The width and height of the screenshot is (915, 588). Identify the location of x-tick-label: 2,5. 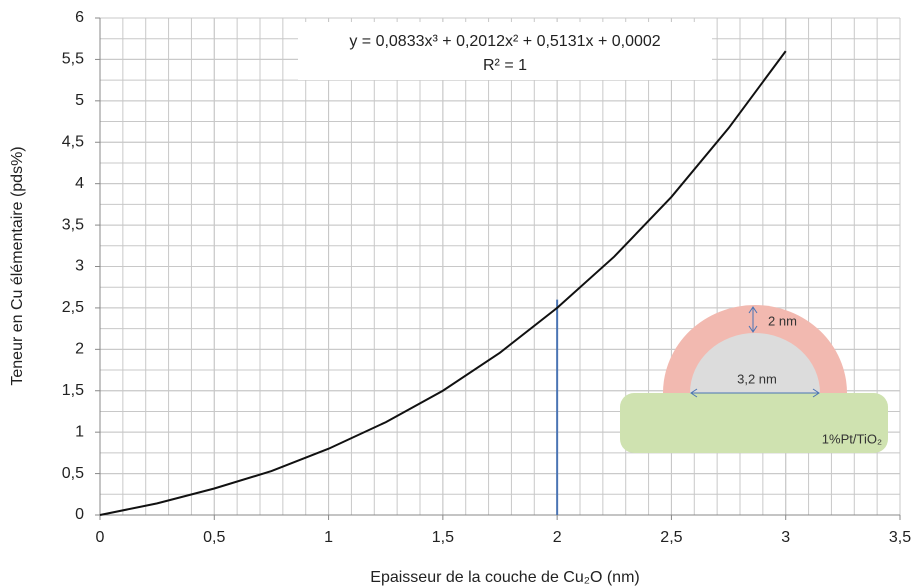
(671, 537).